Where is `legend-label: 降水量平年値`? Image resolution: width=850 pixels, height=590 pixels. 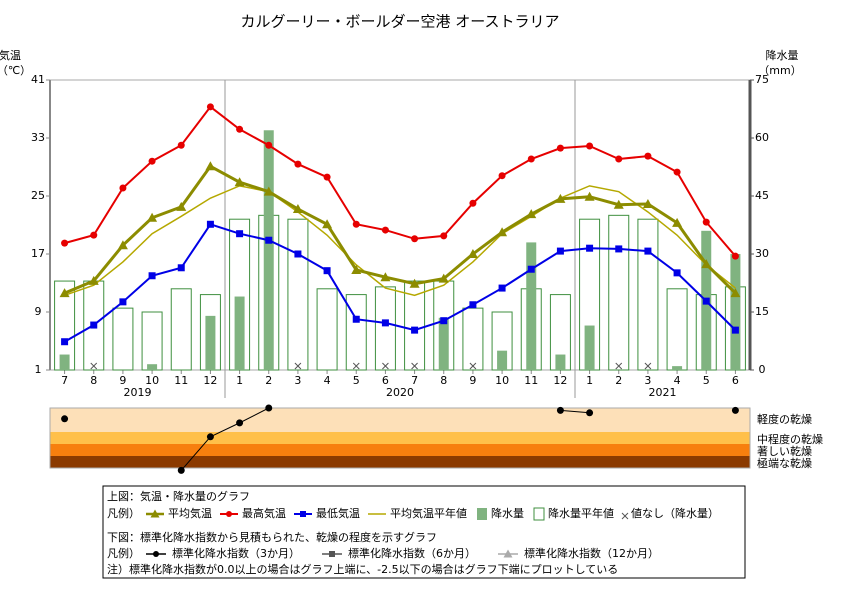 legend-label: 降水量平年値 is located at coordinates (581, 513).